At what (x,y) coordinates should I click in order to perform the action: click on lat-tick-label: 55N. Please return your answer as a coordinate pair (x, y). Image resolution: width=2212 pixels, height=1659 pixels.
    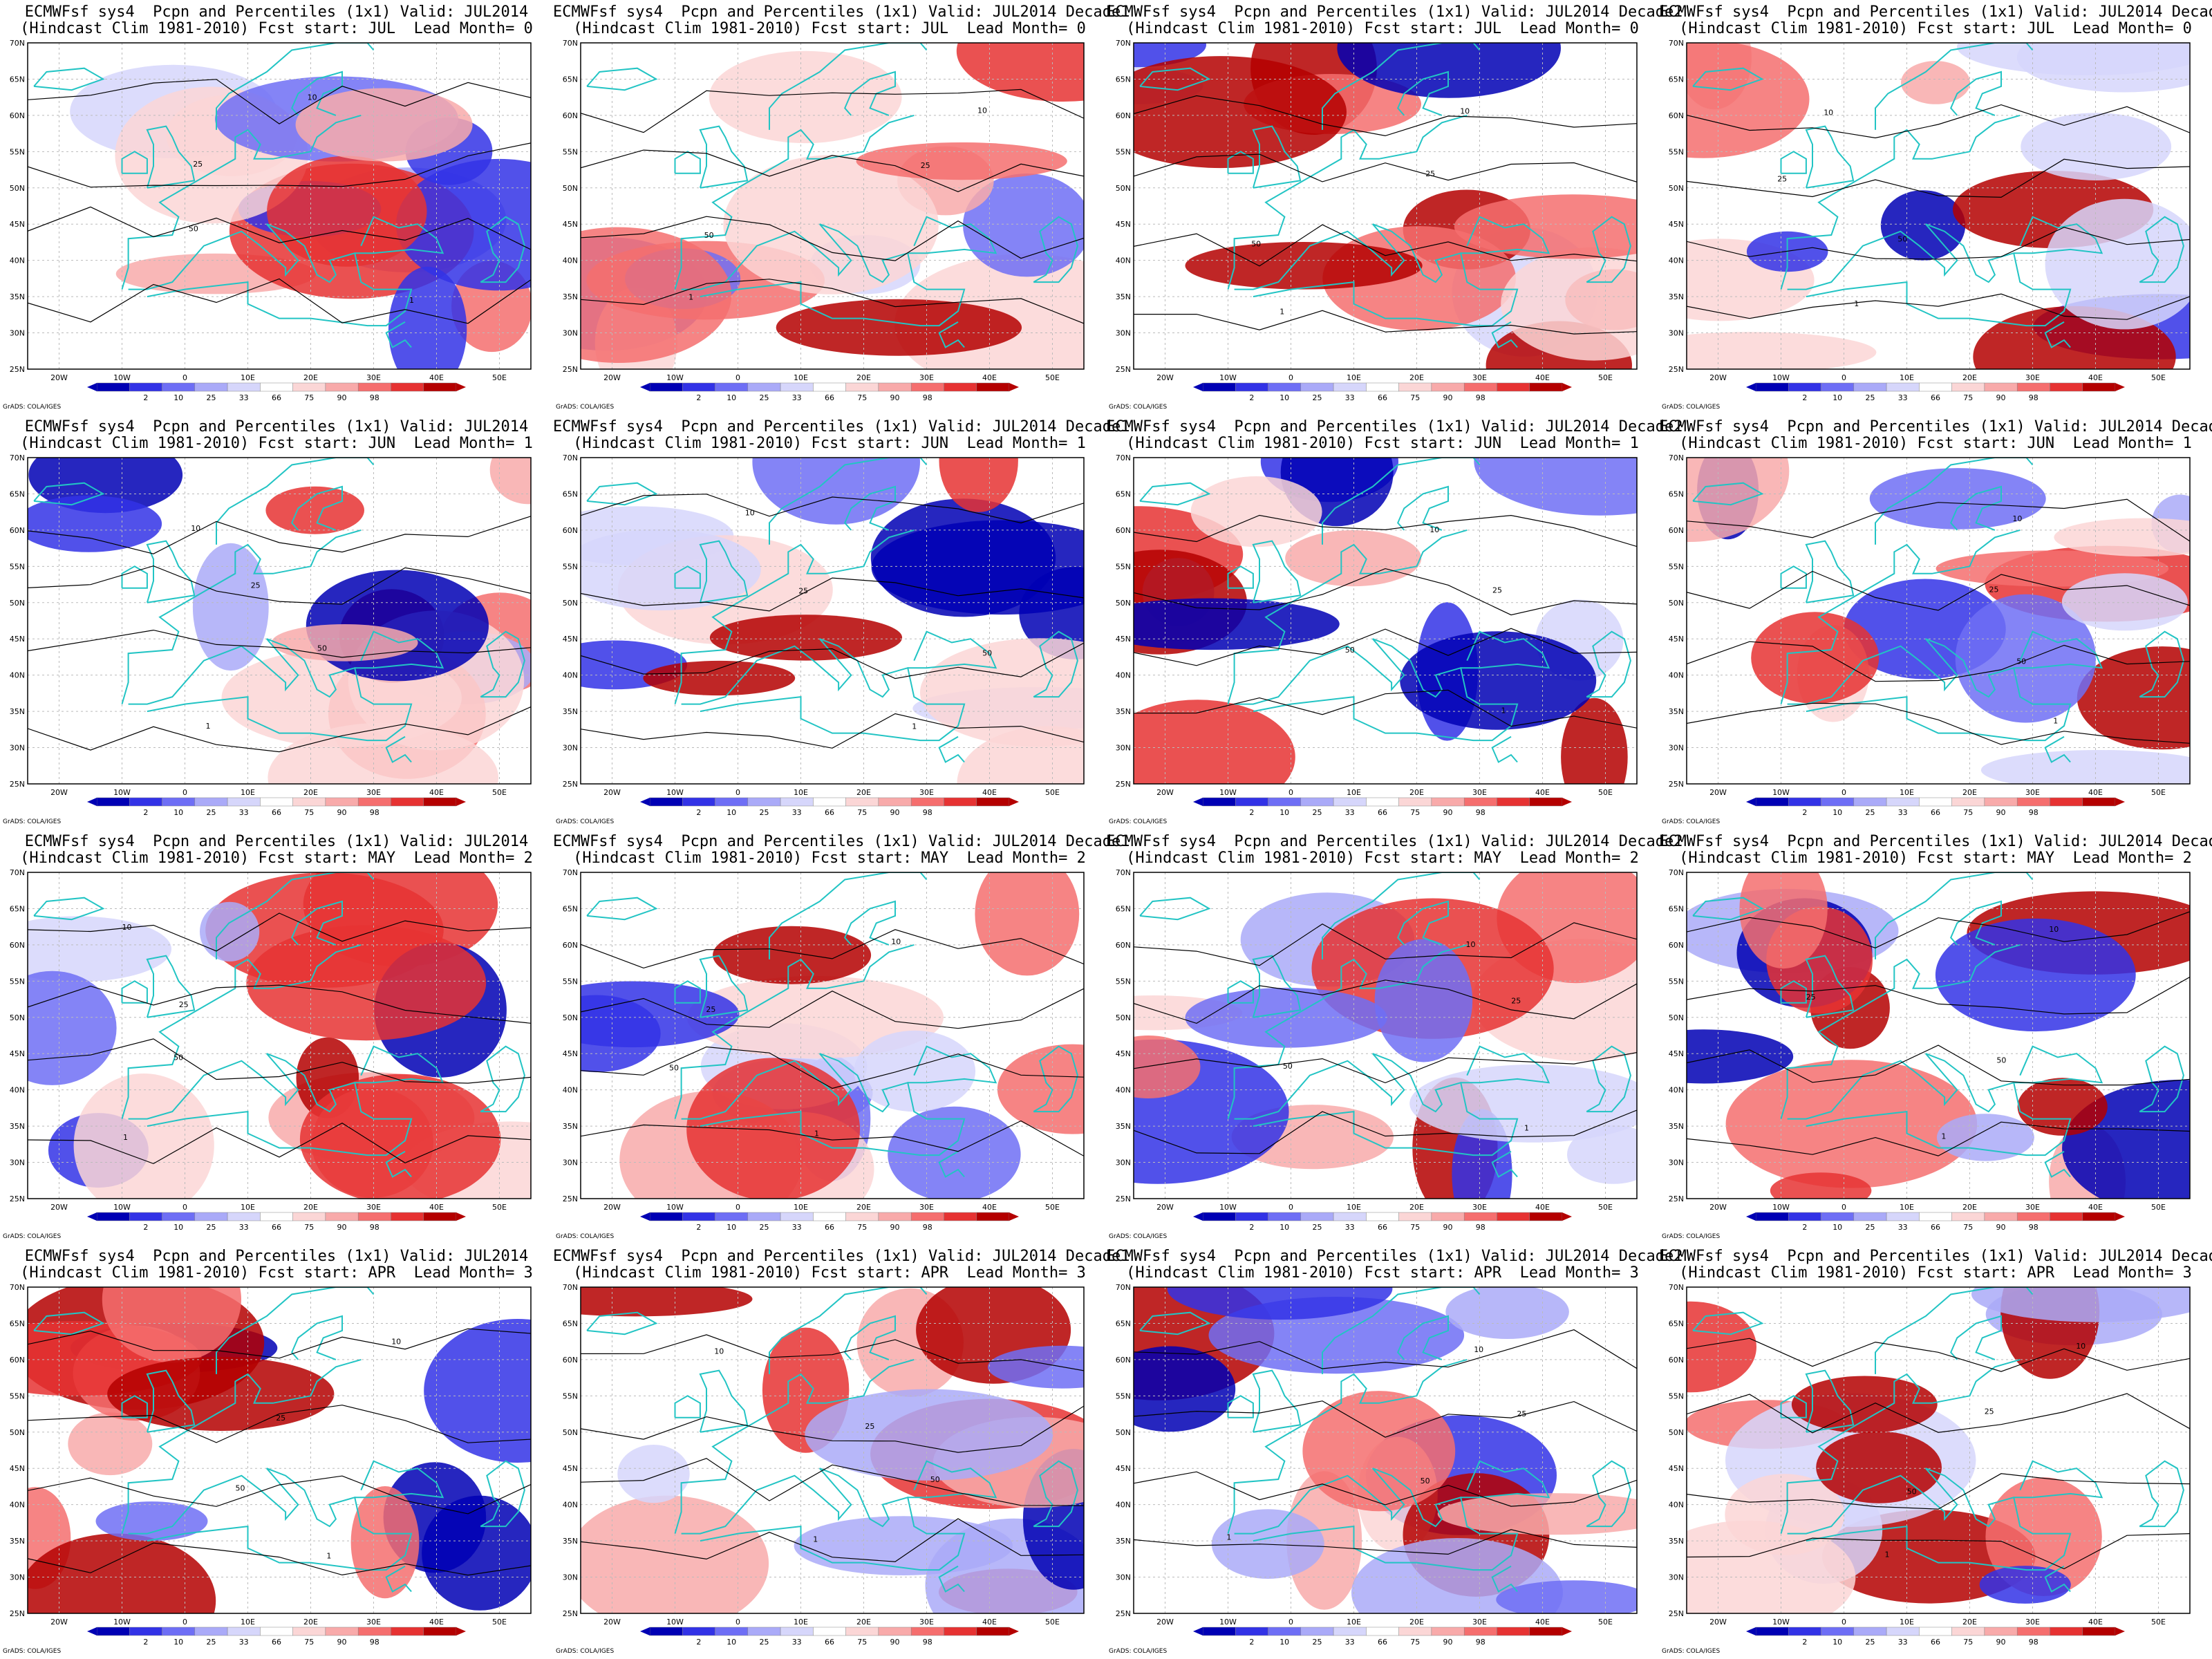
    Looking at the image, I should click on (570, 981).